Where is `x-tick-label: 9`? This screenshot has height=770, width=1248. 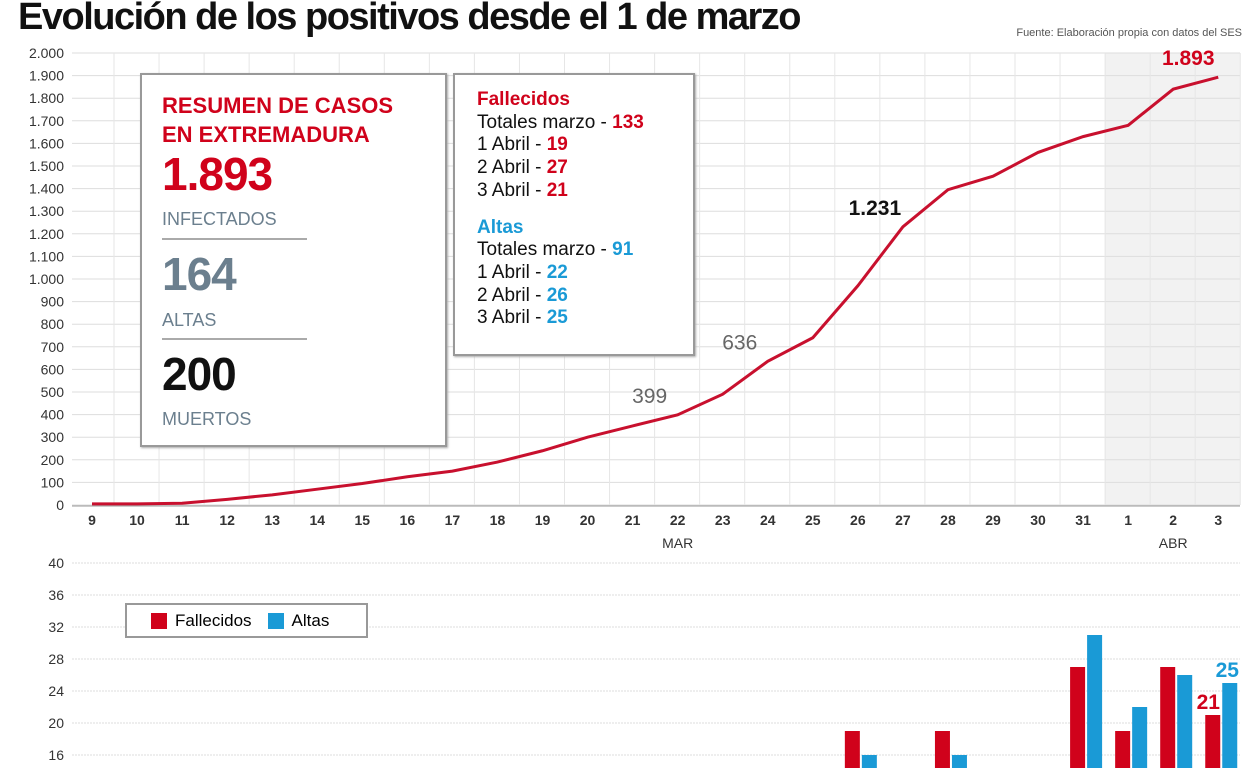
x-tick-label: 9 is located at coordinates (92, 520).